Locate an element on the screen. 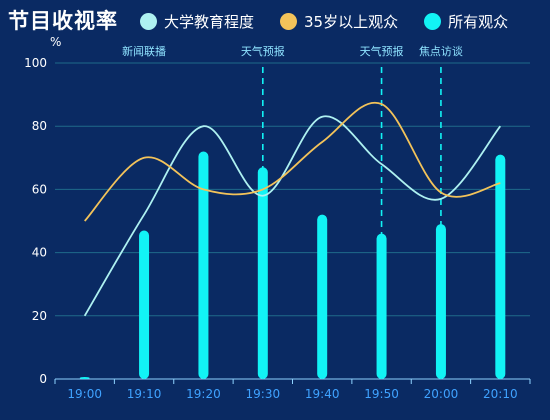  y-axis-unit: % is located at coordinates (55, 42).